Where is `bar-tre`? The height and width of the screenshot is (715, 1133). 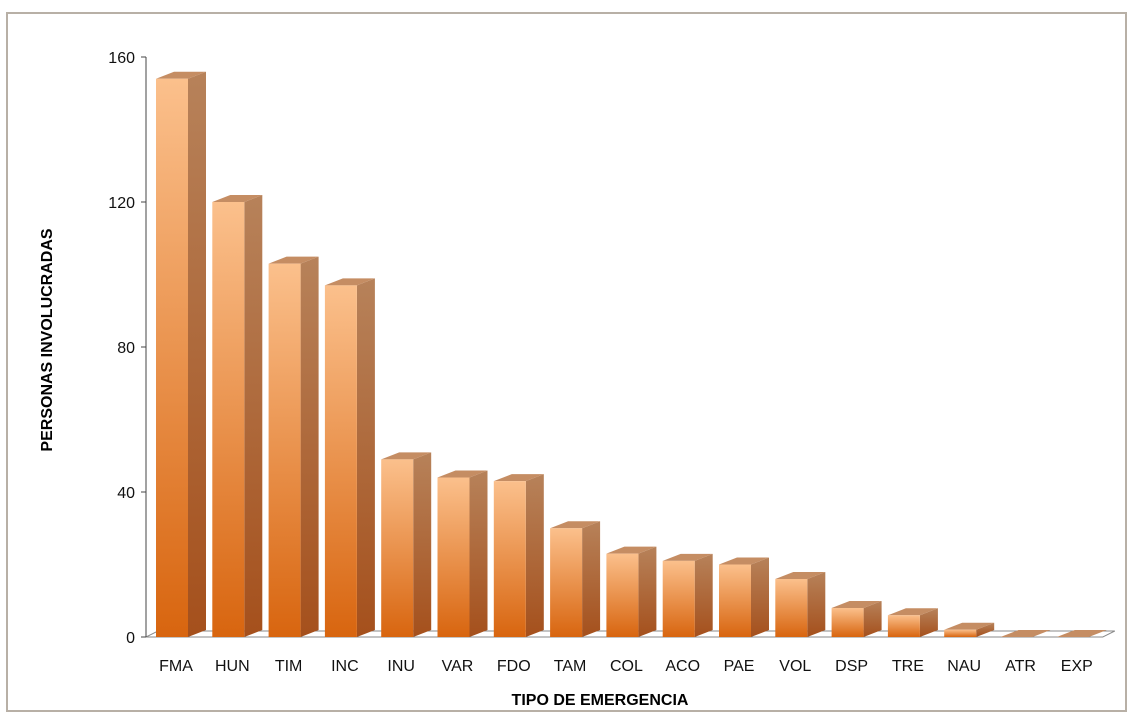
bar-tre is located at coordinates (912, 622).